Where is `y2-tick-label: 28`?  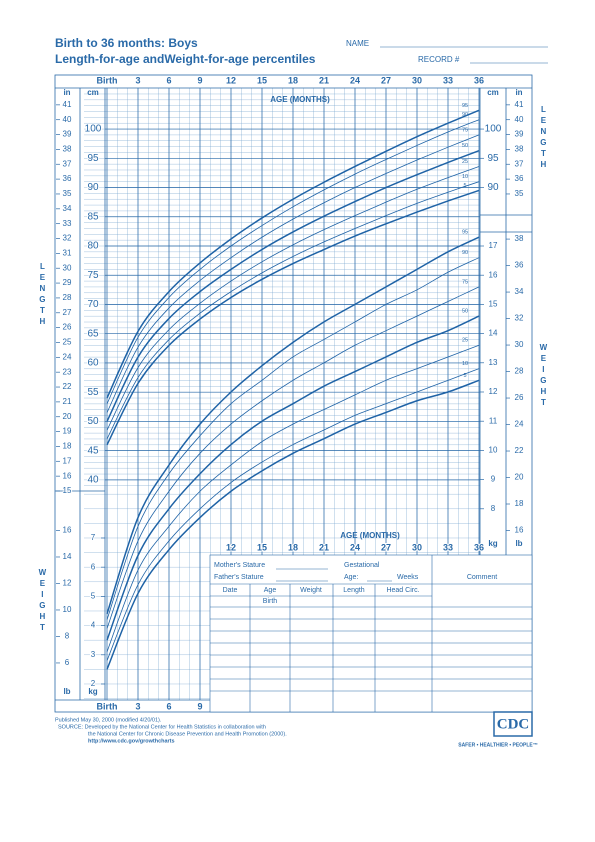
y2-tick-label: 28 is located at coordinates (67, 297).